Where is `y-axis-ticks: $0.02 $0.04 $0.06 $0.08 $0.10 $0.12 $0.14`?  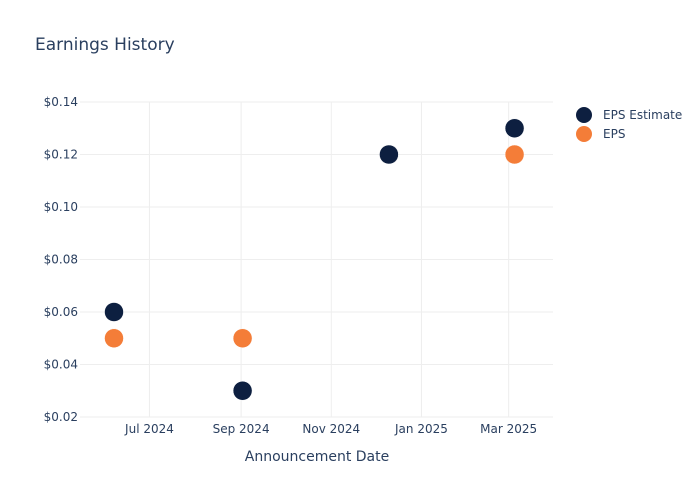 y-axis-ticks: $0.02 $0.04 $0.06 $0.08 $0.10 $0.12 $0.14 is located at coordinates (61, 259).